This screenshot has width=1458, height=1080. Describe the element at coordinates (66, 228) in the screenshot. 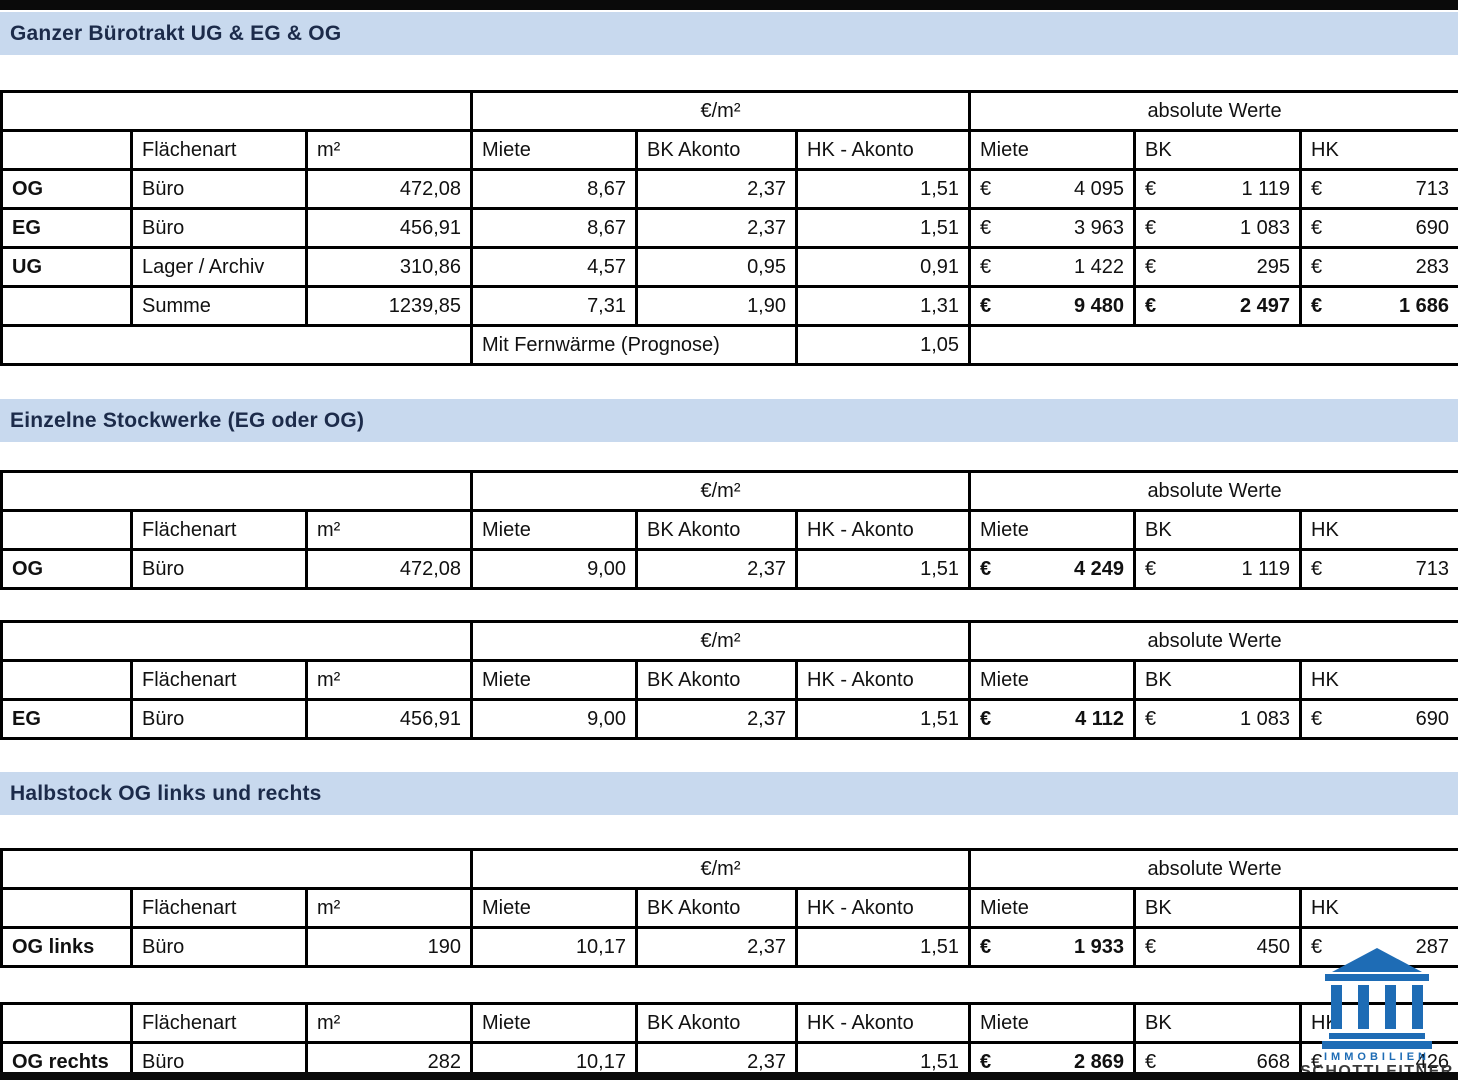

I see `row-label: EG` at that location.